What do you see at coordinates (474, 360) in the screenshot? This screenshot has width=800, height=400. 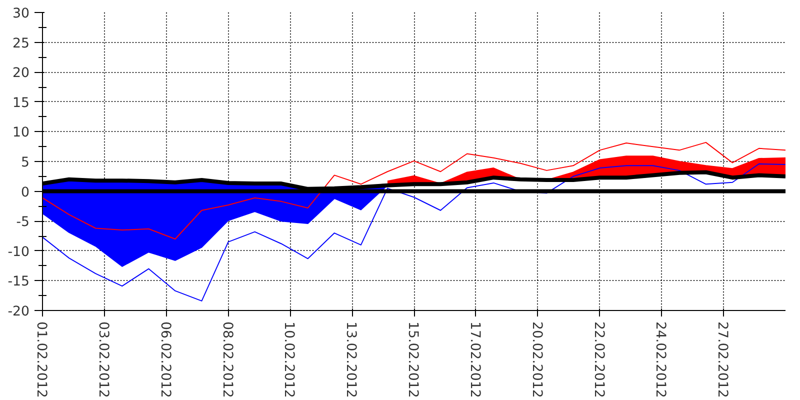 I see `x-tick-label: 17.02.2012` at bounding box center [474, 360].